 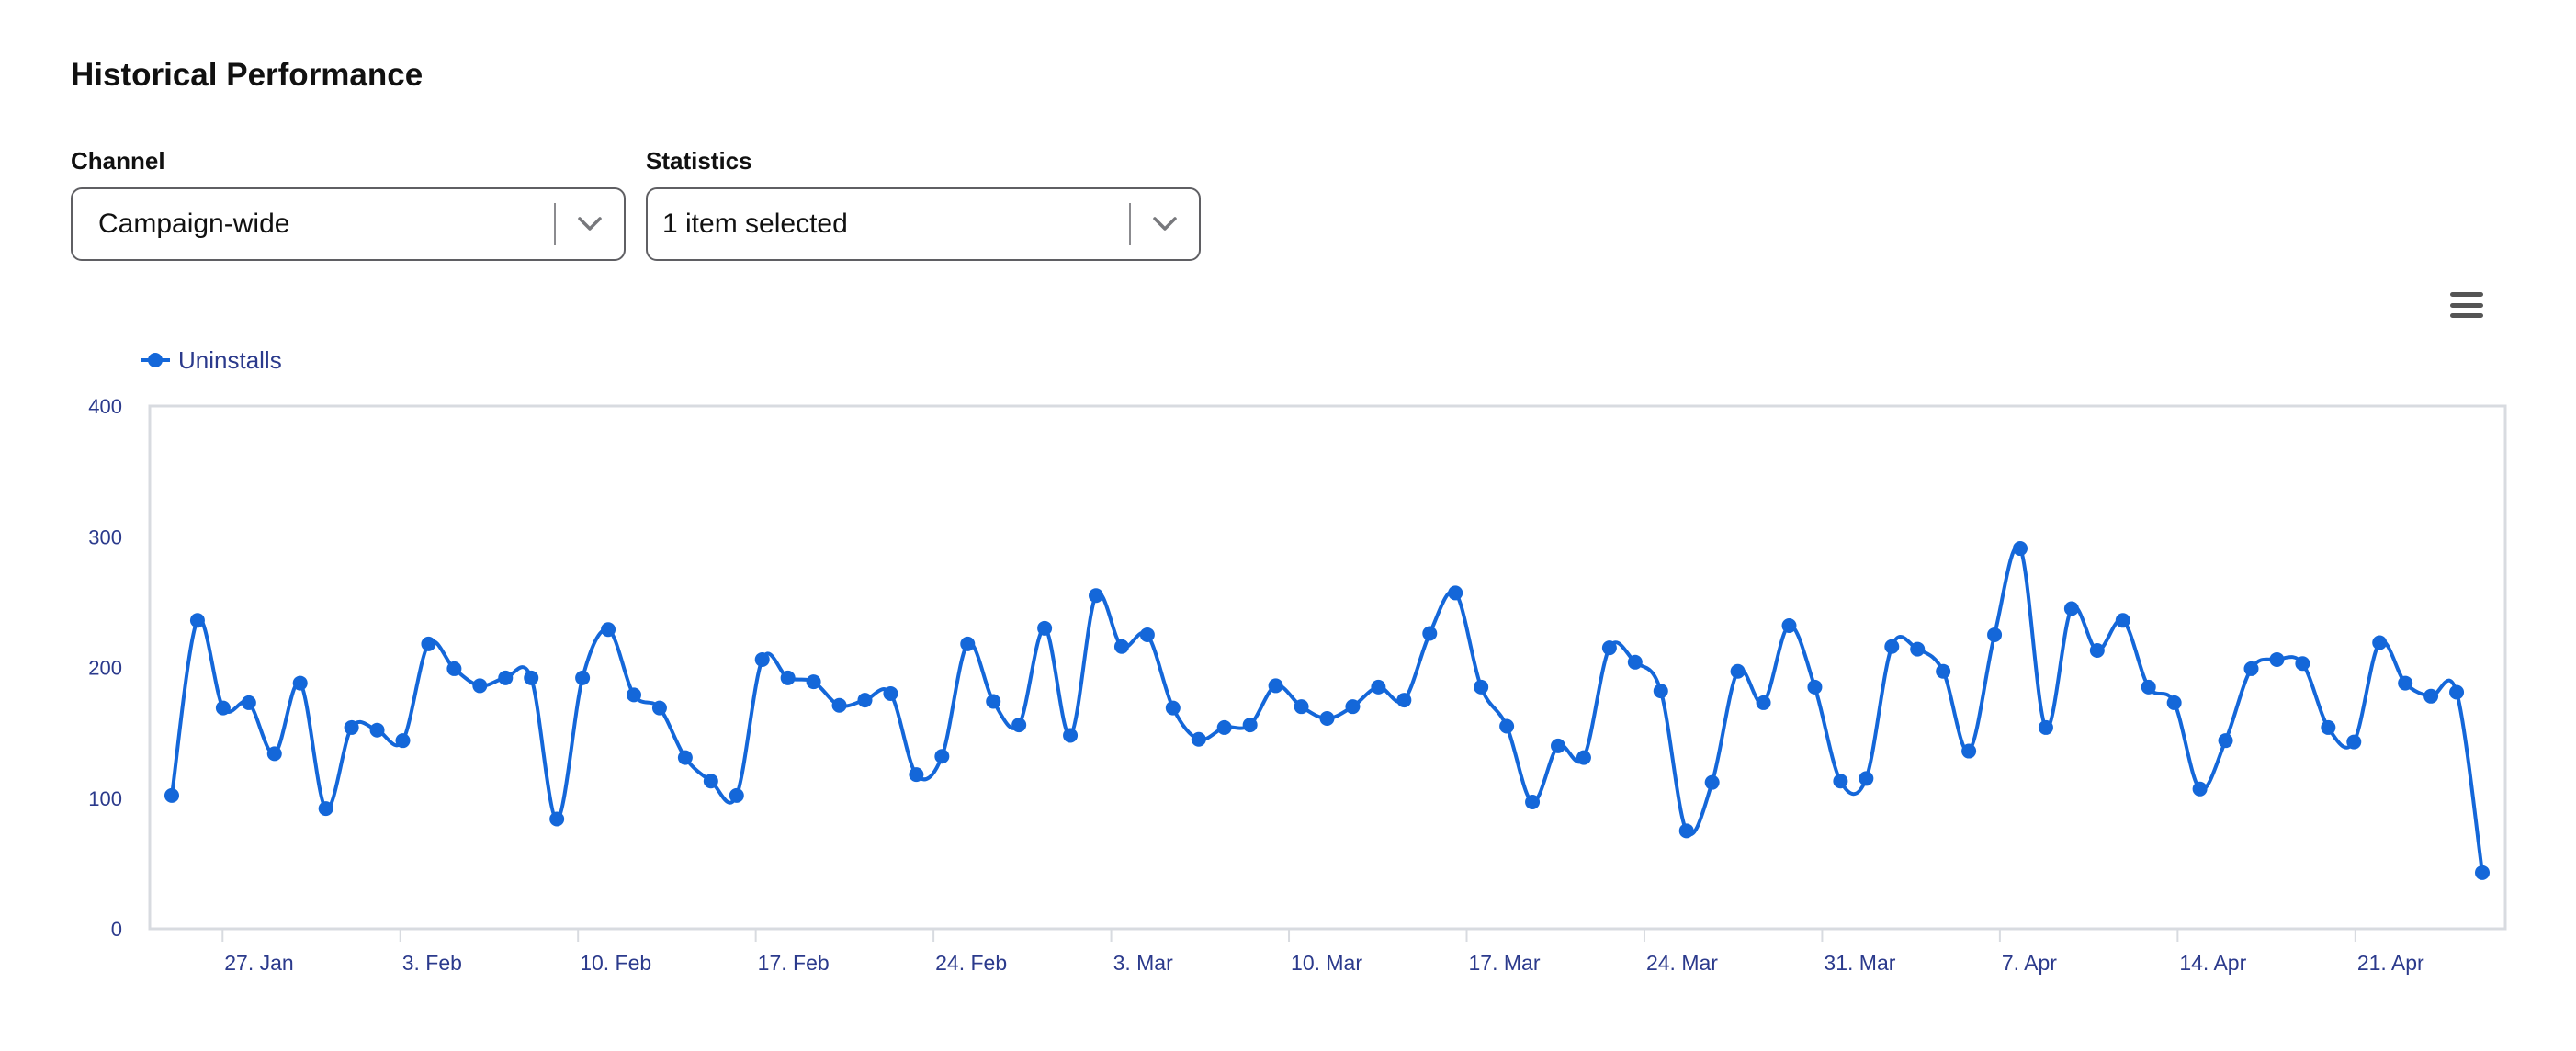 What do you see at coordinates (755, 224) in the screenshot?
I see `statistics-select-value: 1 item selected` at bounding box center [755, 224].